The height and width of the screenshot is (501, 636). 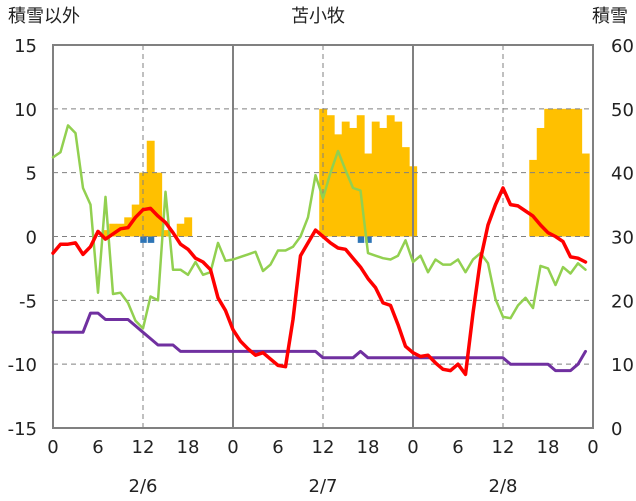 What do you see at coordinates (622, 110) in the screenshot?
I see `y-right-tick-label: 50` at bounding box center [622, 110].